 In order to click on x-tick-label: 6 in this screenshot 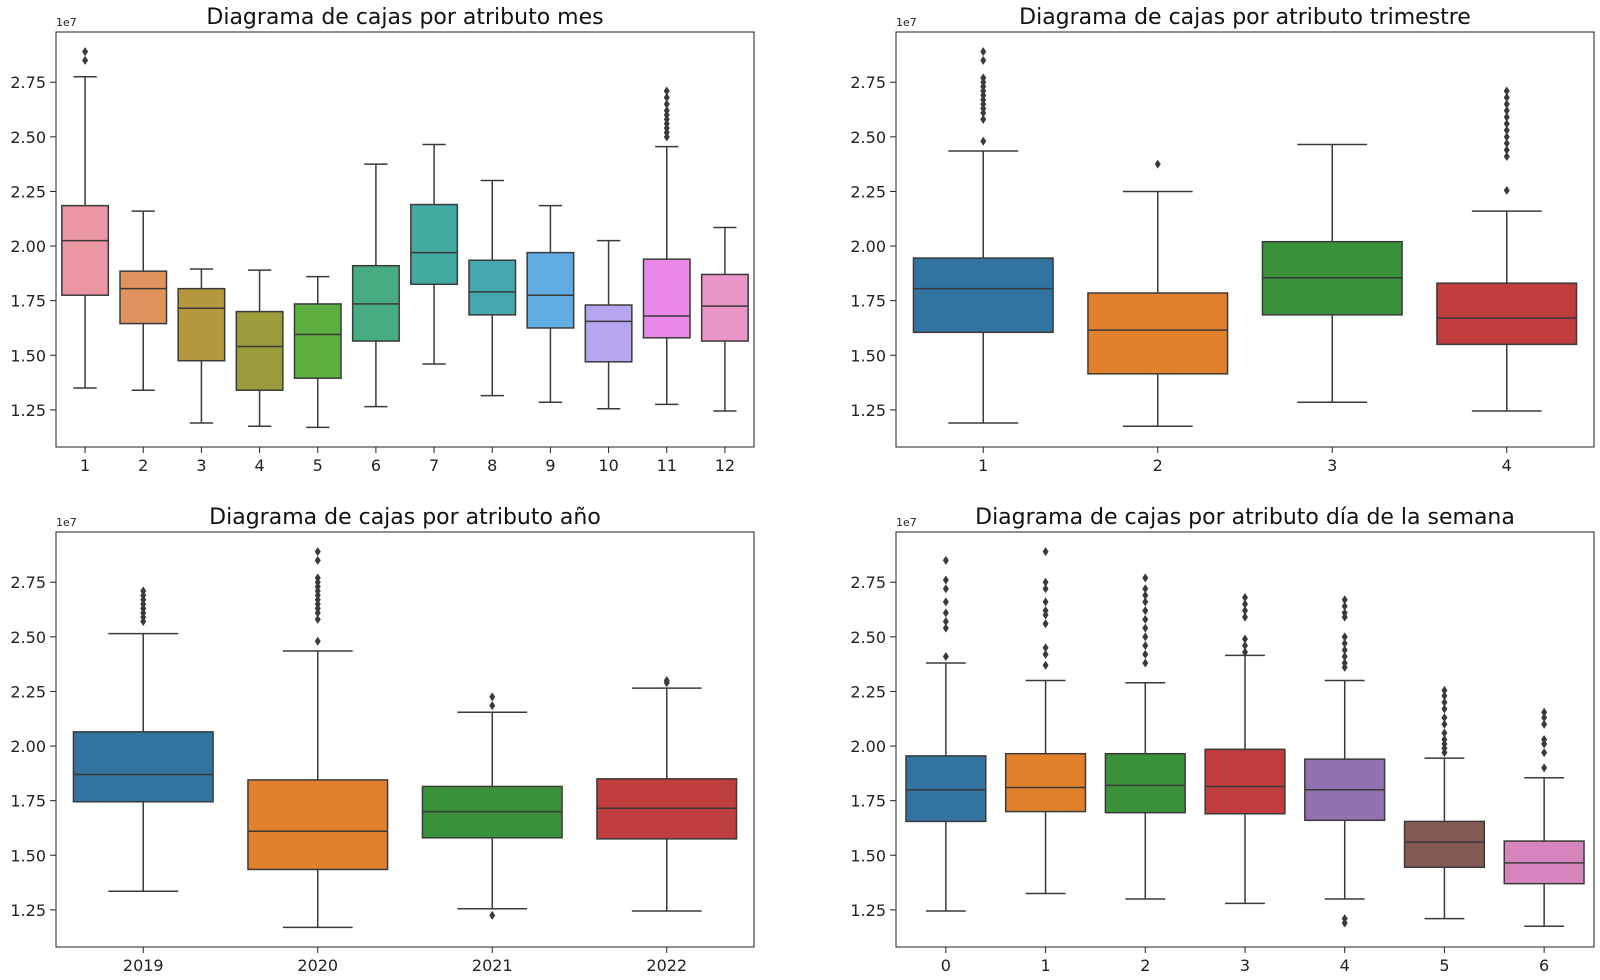, I will do `click(1544, 965)`.